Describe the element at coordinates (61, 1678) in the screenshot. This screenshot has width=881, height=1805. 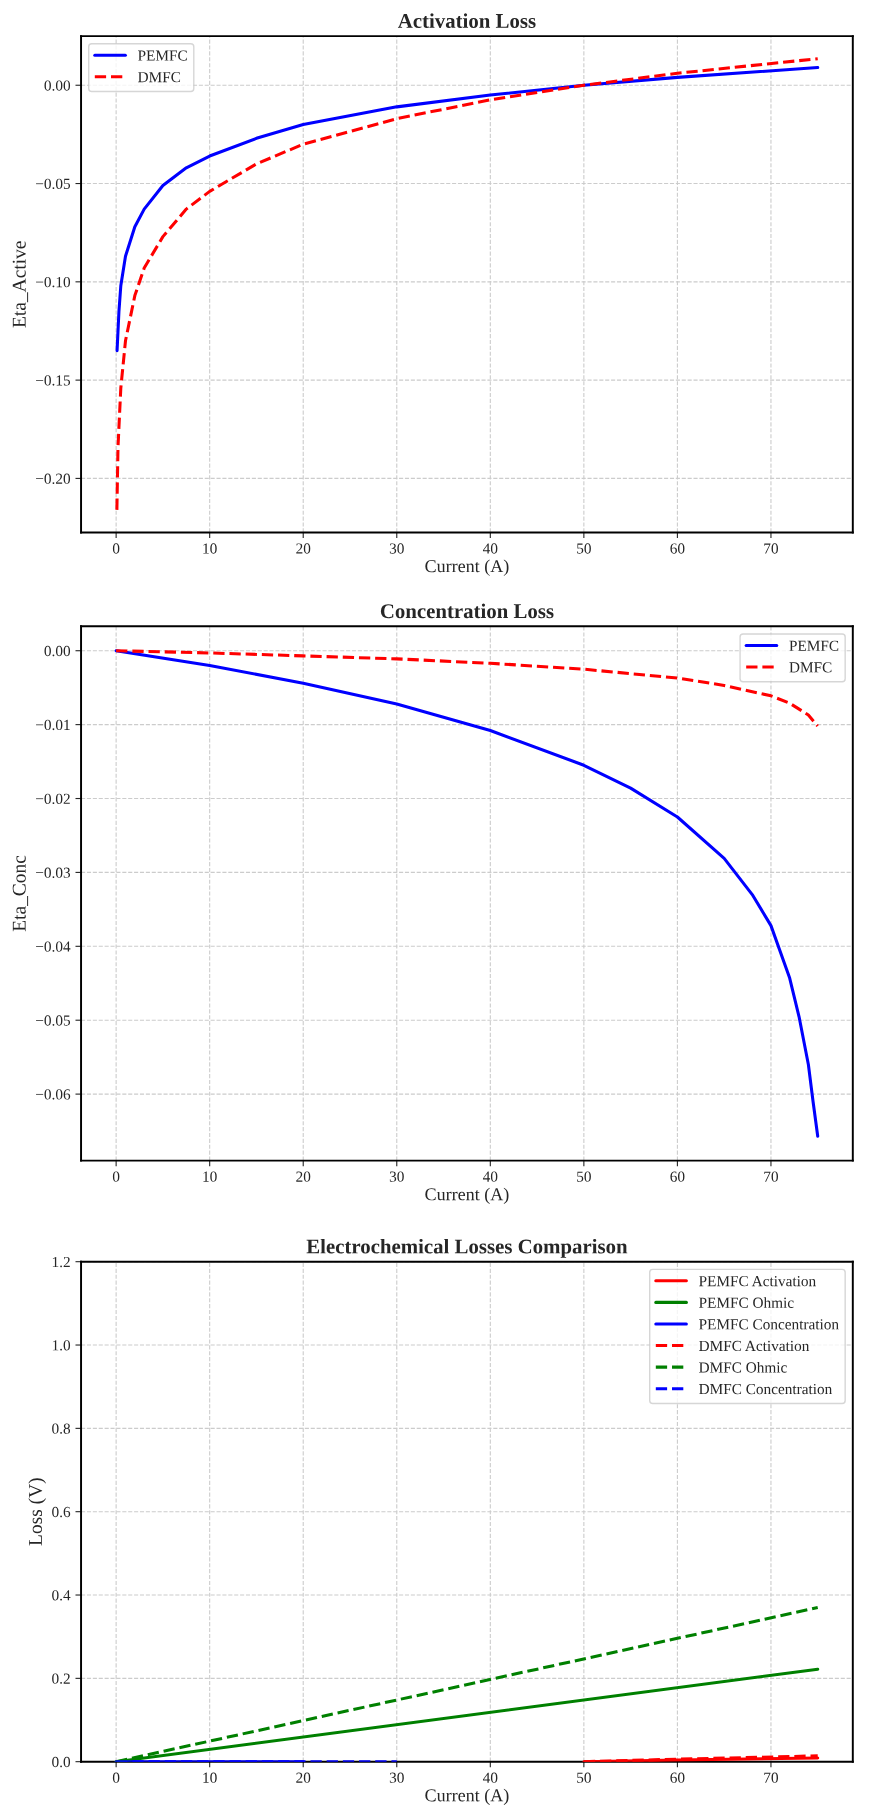
I see `y-tick-label: 0.2` at that location.